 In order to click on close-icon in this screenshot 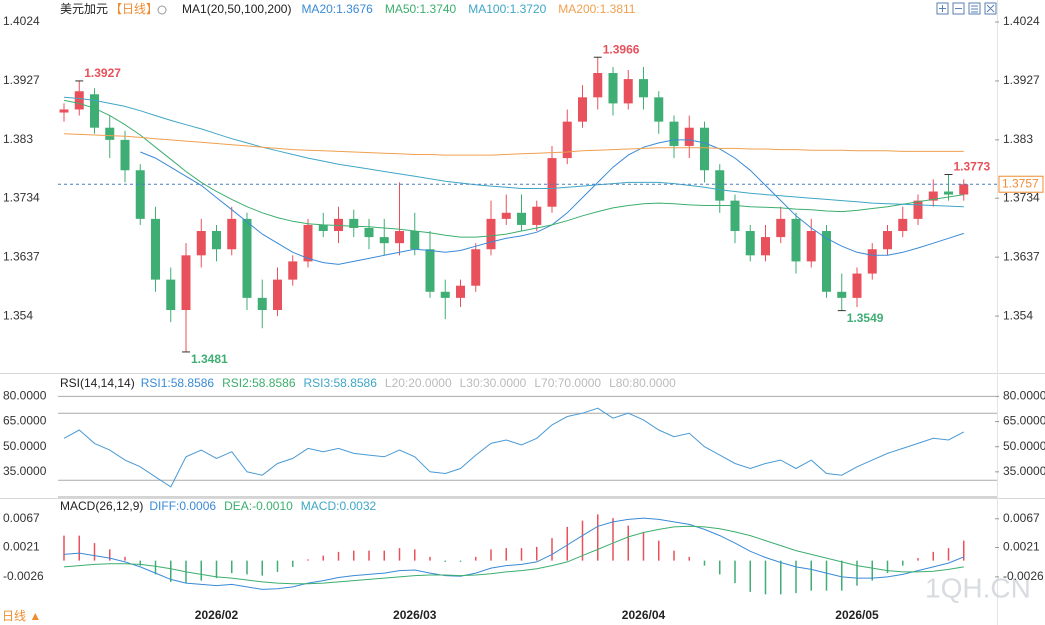, I will do `click(990, 8)`.